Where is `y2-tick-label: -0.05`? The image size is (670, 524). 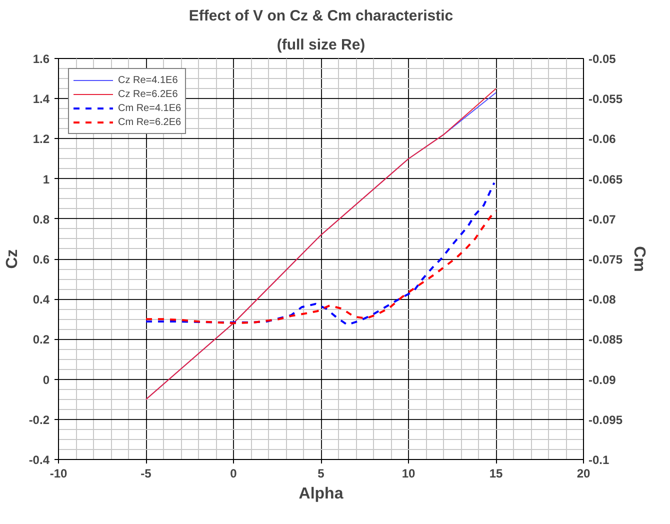
y2-tick-label: -0.05 is located at coordinates (602, 59).